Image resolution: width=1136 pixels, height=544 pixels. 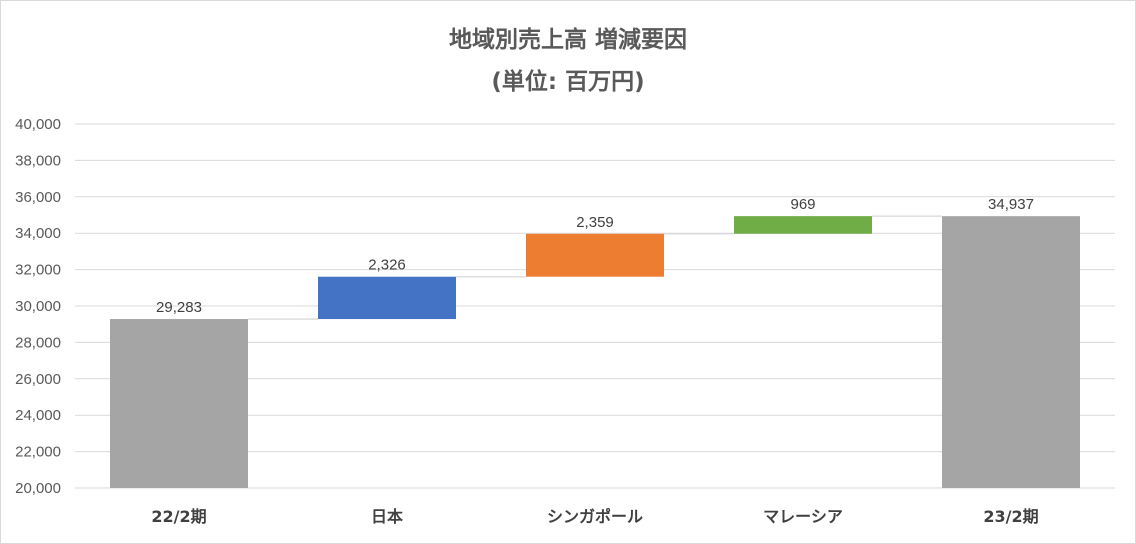 I want to click on data-label: 969, so click(x=802, y=204).